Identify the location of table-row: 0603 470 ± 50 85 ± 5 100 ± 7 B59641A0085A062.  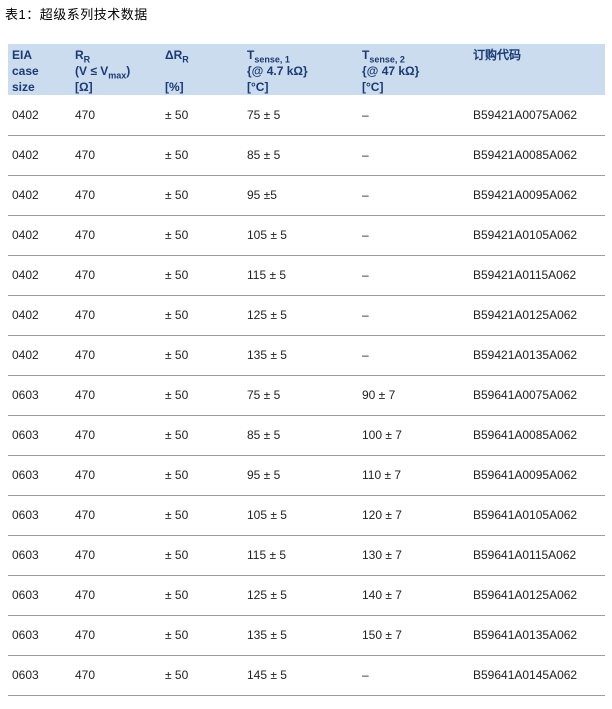
(306, 435).